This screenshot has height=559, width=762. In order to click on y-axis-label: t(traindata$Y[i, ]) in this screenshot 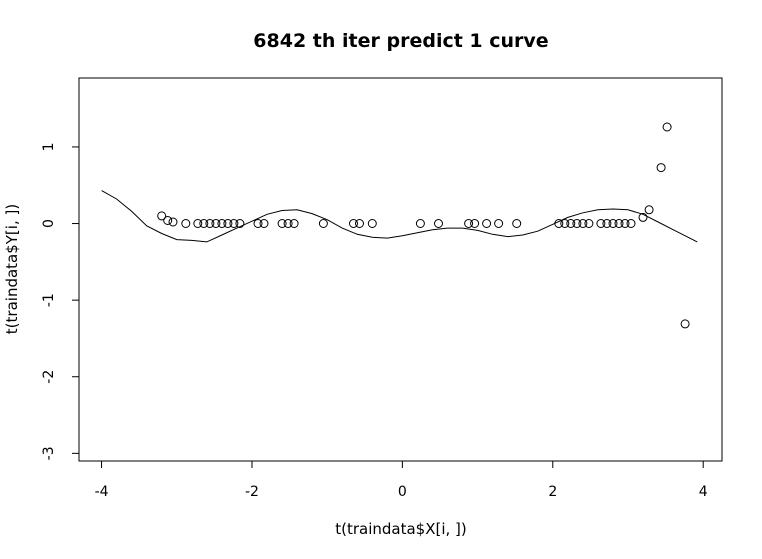, I will do `click(12, 269)`.